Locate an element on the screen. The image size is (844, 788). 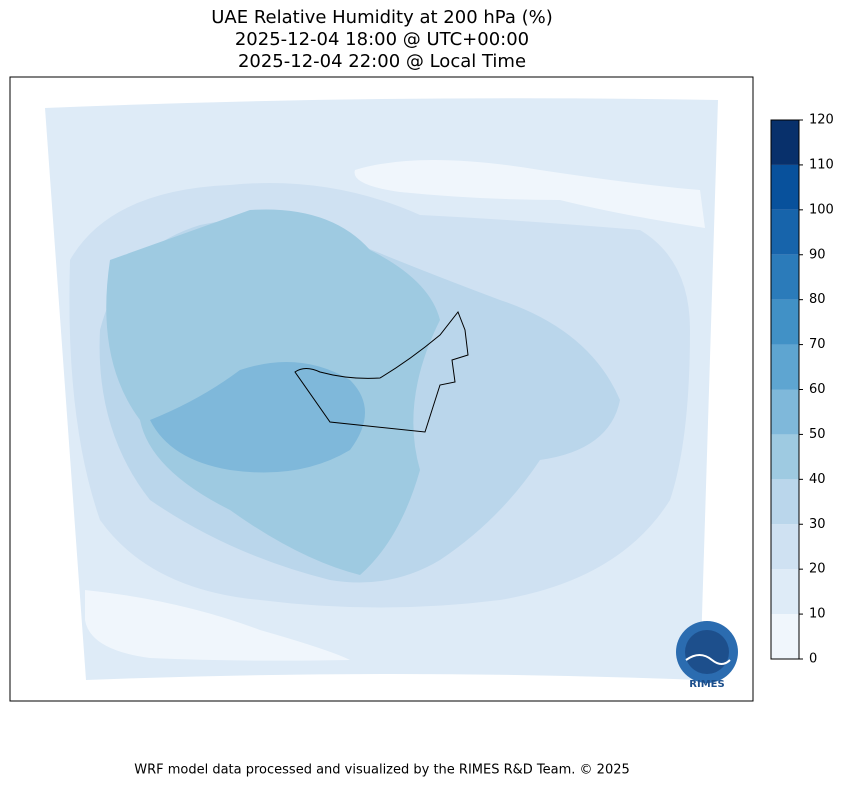
colorbar-tick-label: 100 is located at coordinates (821, 209).